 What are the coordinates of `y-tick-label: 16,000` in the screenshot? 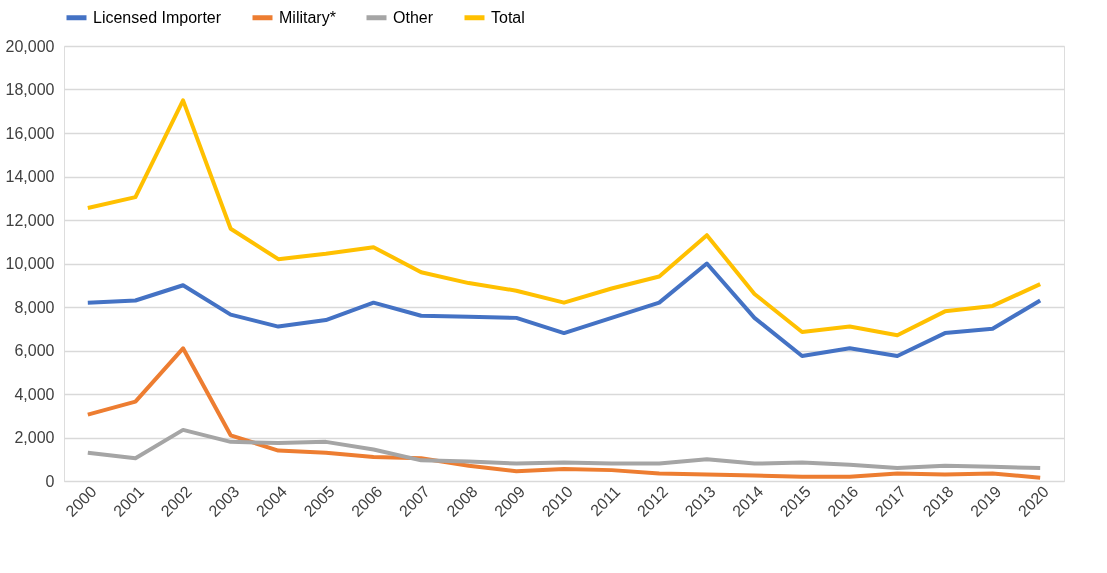 It's located at (30, 133).